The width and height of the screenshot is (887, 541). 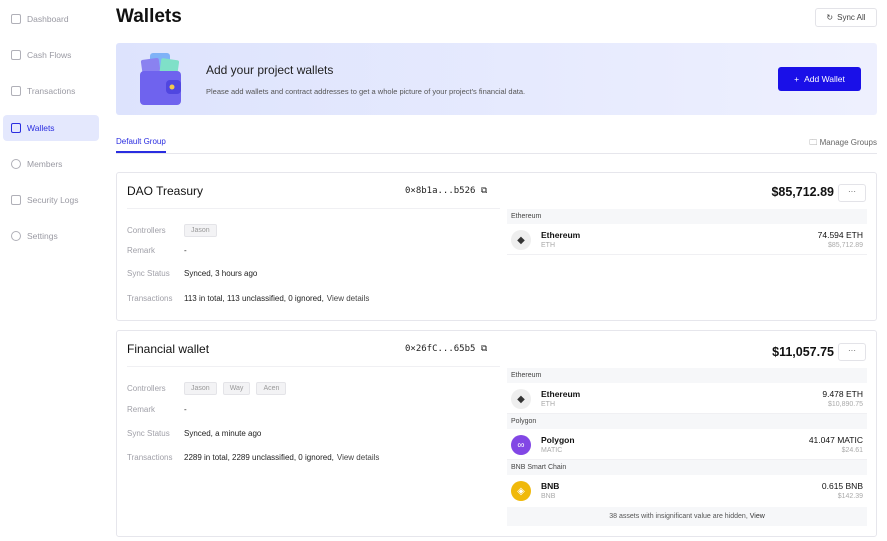 I want to click on wallet-name: DAO Treasury, so click(x=165, y=191).